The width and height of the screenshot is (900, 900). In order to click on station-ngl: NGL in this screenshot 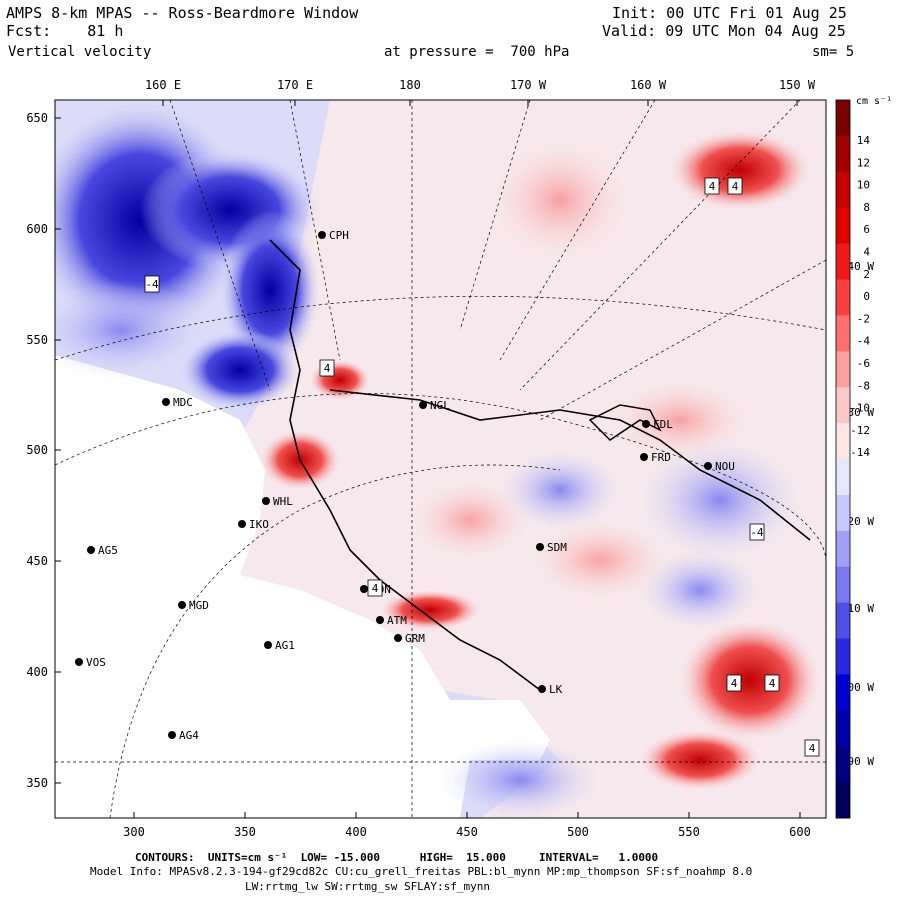, I will do `click(434, 405)`.